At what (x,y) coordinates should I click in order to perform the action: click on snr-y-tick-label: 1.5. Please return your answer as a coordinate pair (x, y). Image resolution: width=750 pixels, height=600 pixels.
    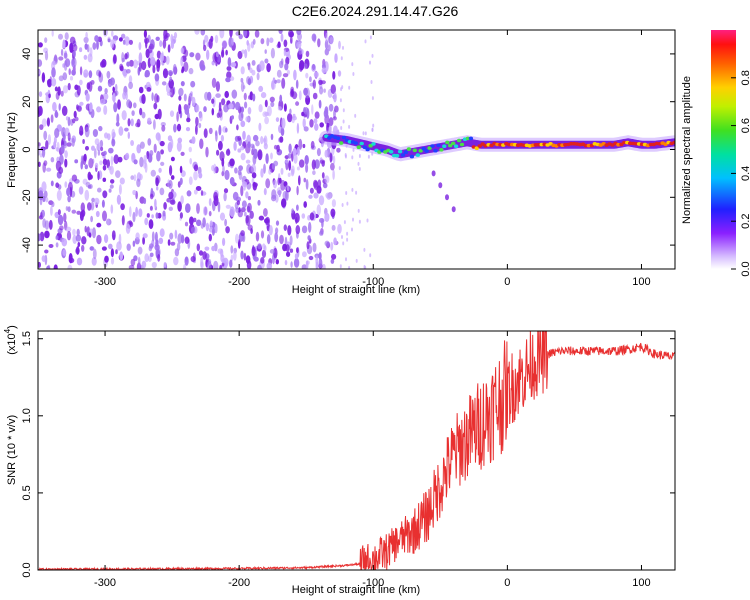
    Looking at the image, I should click on (27, 338).